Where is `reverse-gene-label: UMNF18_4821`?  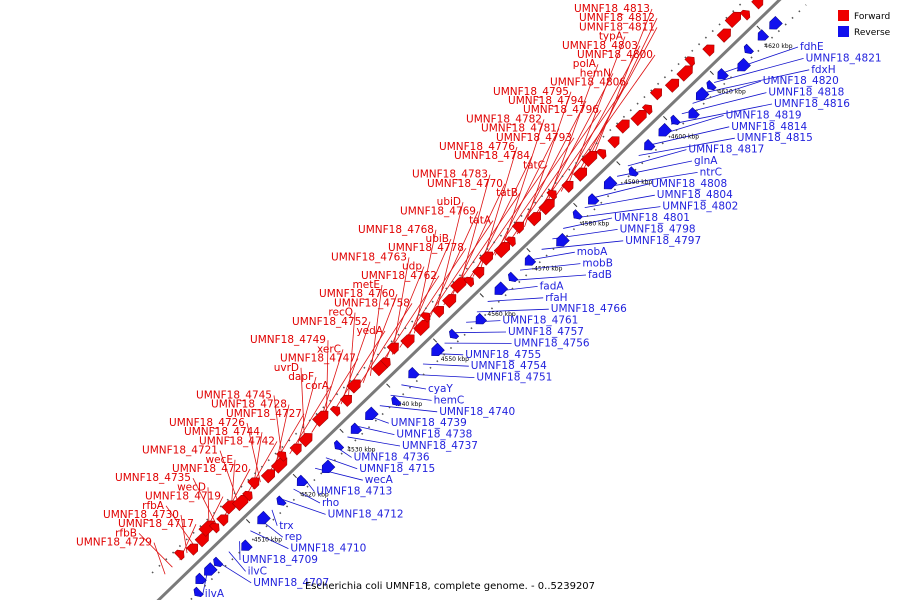 reverse-gene-label: UMNF18_4821 is located at coordinates (844, 58).